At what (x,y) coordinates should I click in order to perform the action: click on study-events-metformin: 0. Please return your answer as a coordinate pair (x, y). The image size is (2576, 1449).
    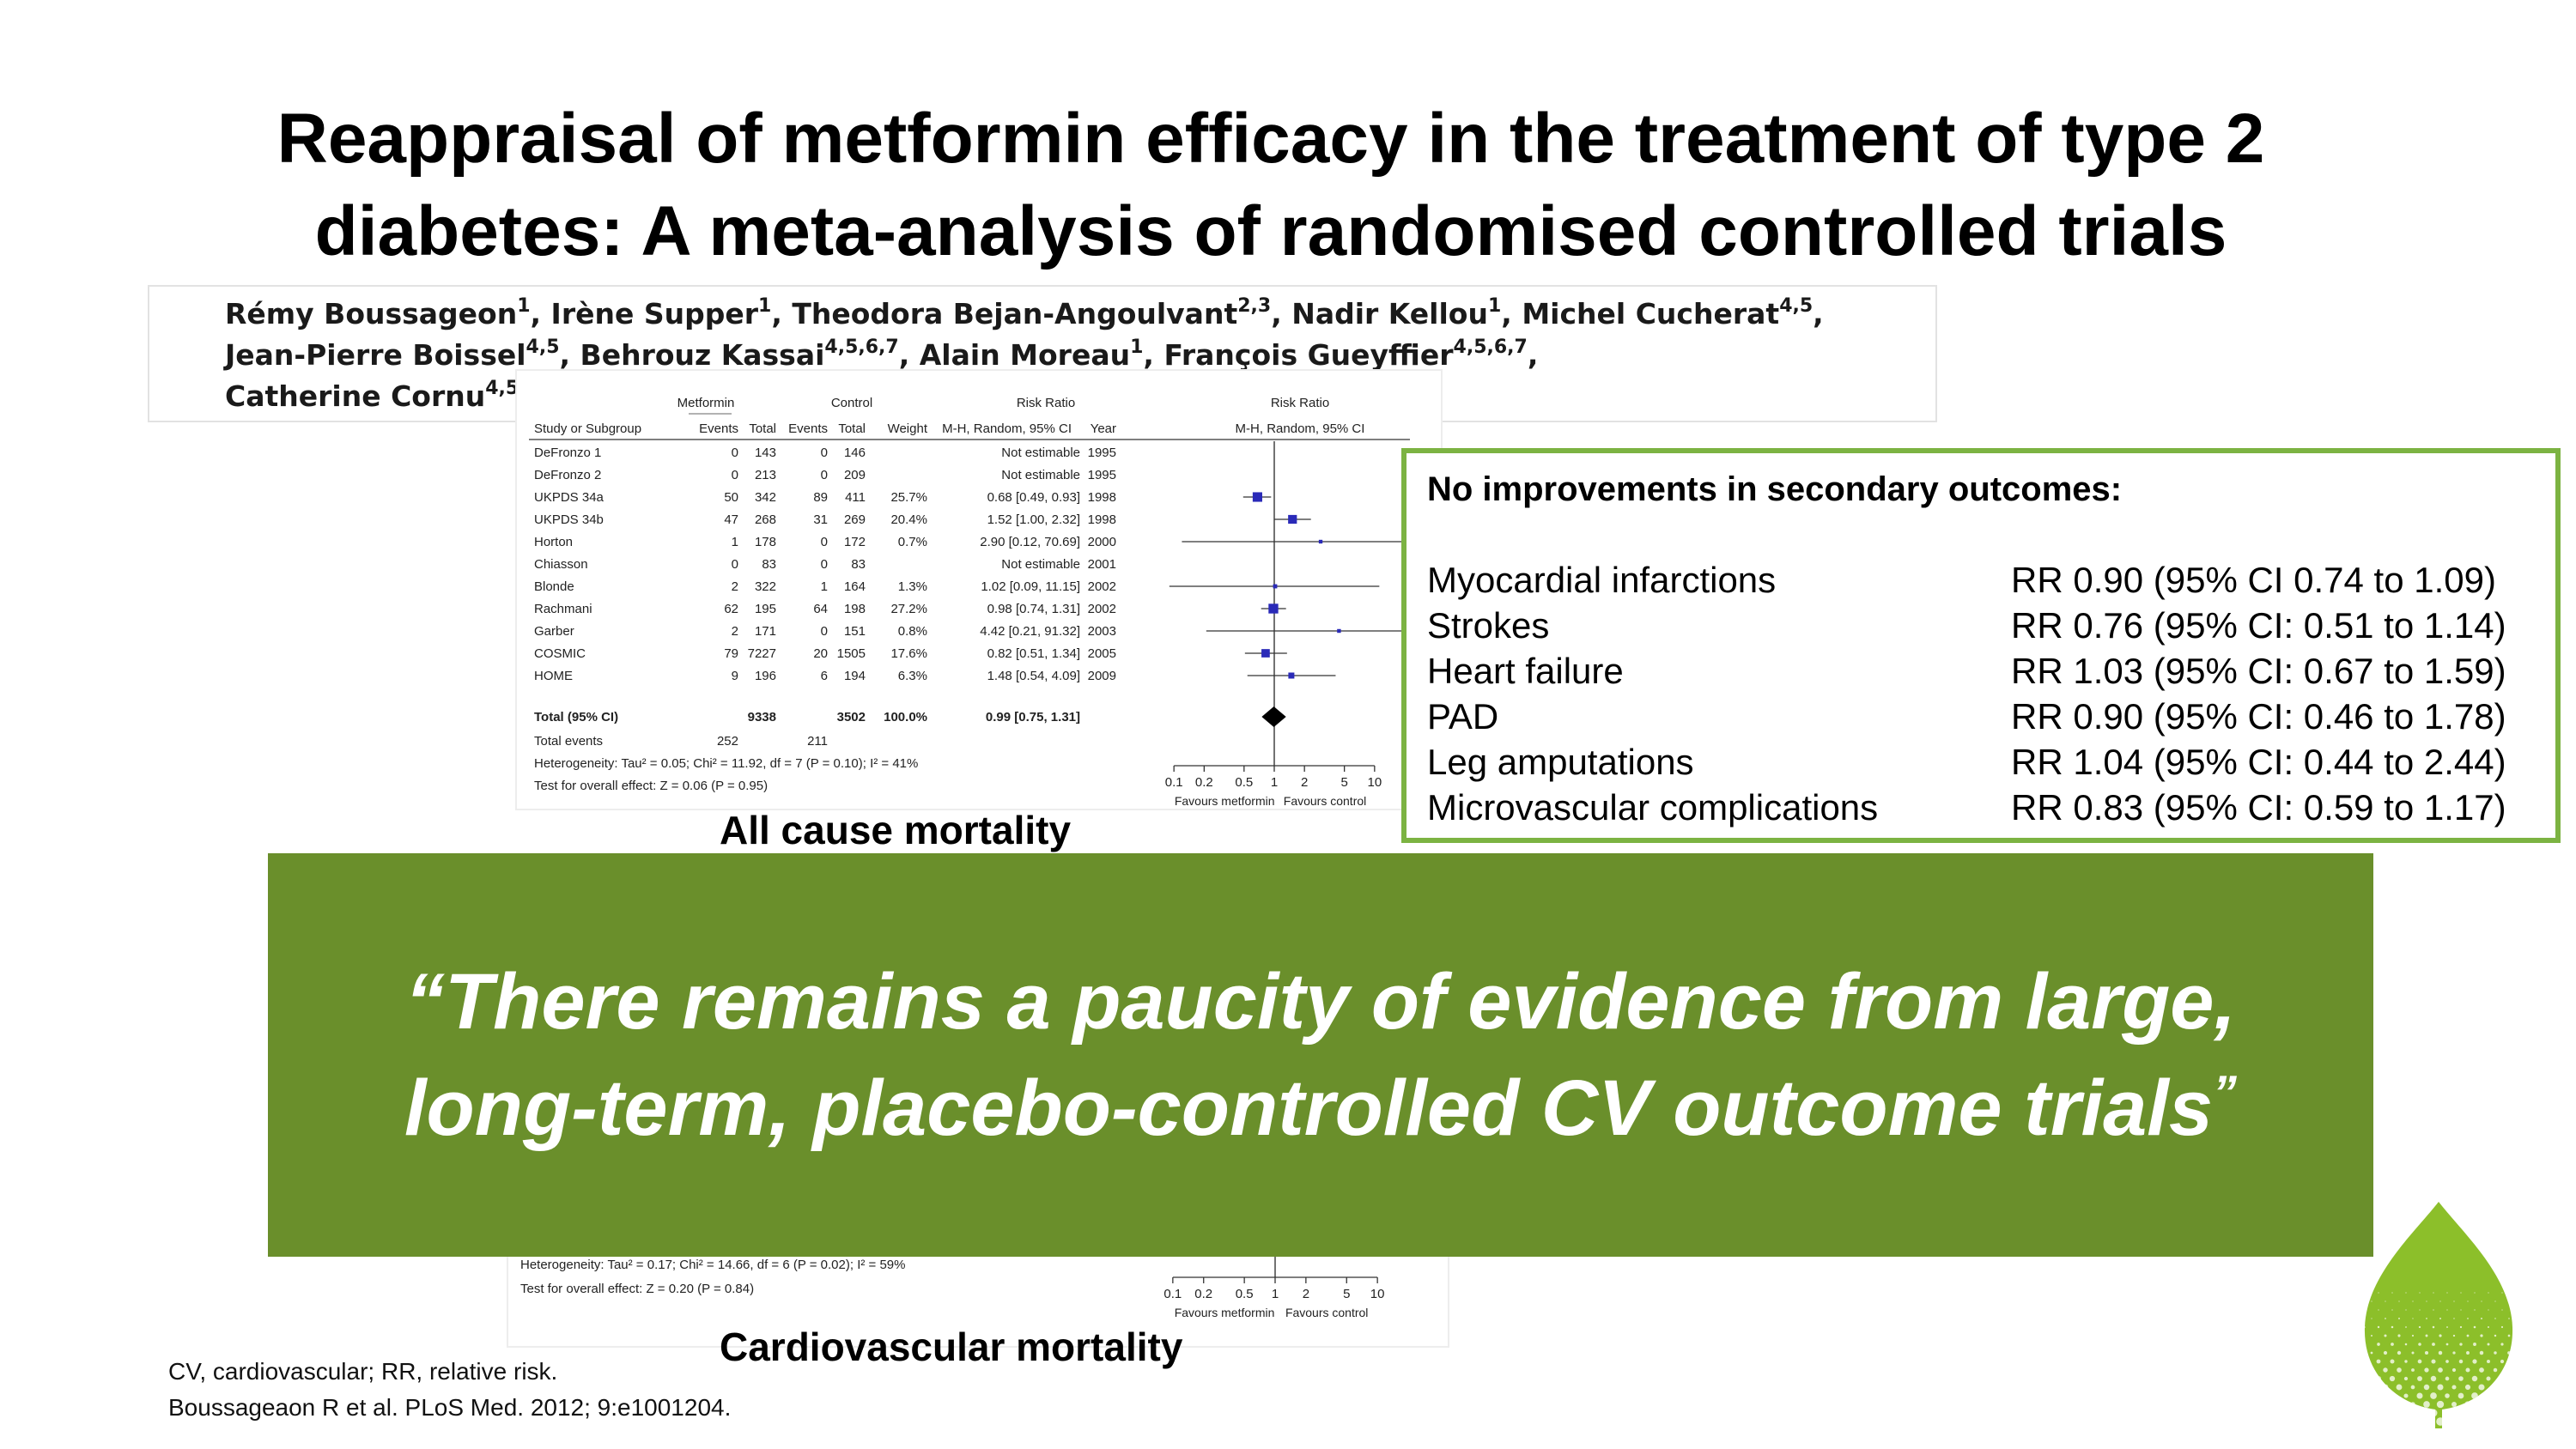
    Looking at the image, I should click on (735, 453).